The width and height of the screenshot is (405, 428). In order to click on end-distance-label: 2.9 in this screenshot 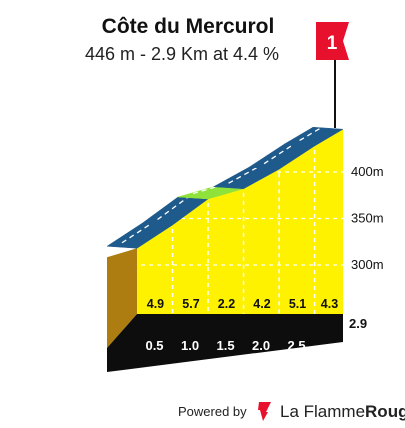, I will do `click(358, 323)`.